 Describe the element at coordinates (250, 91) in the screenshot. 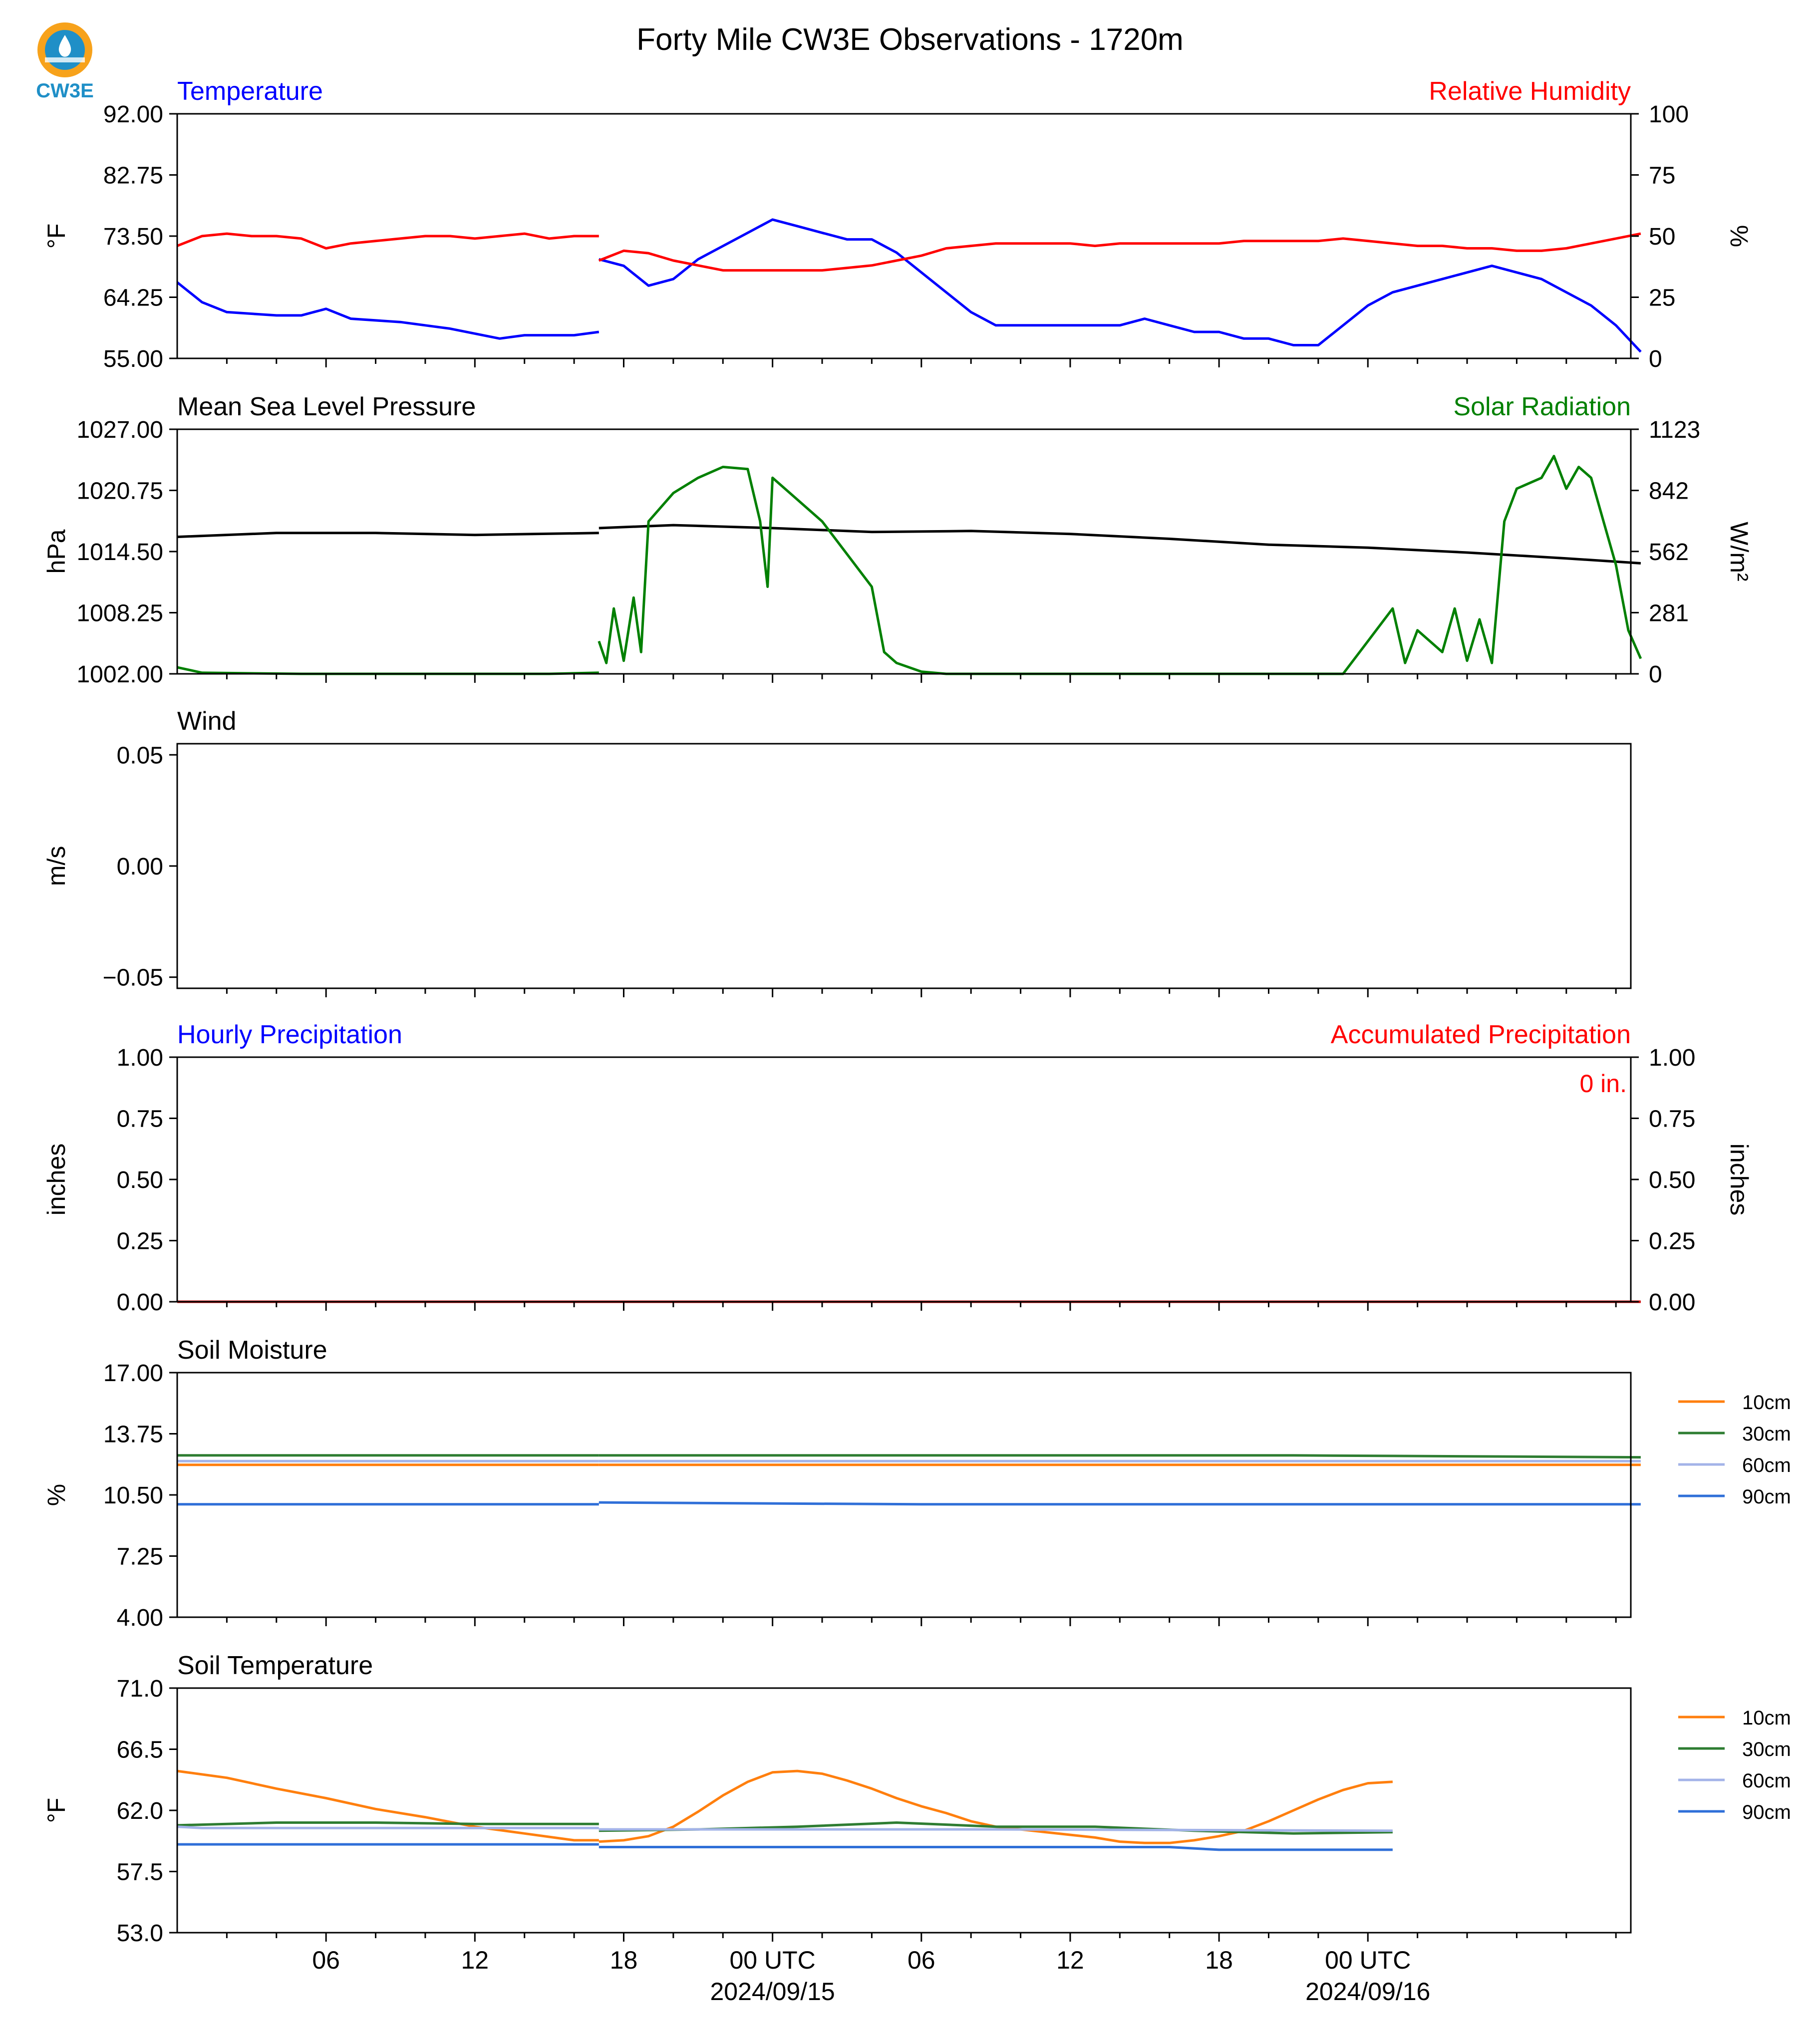

I see `panel-left-title: Temperature` at that location.